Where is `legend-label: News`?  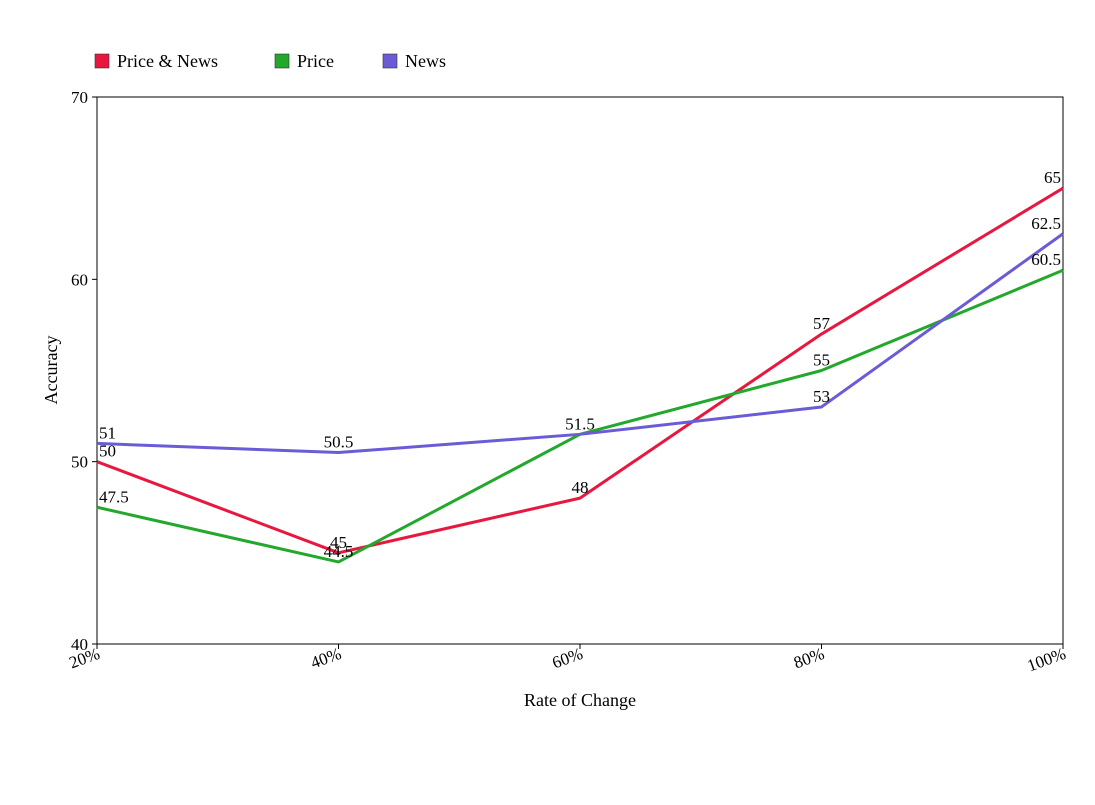 legend-label: News is located at coordinates (425, 61).